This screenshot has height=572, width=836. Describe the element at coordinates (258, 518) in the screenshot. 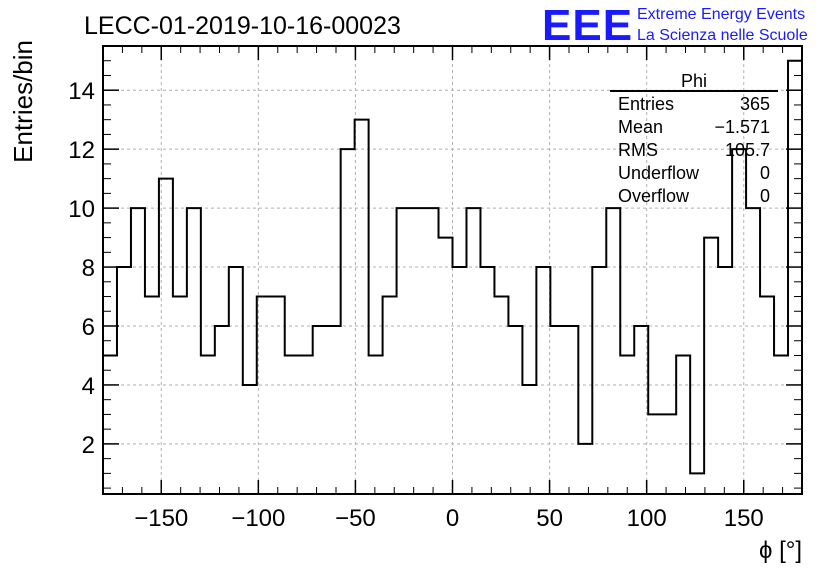

I see `x-tick-label: −100` at that location.